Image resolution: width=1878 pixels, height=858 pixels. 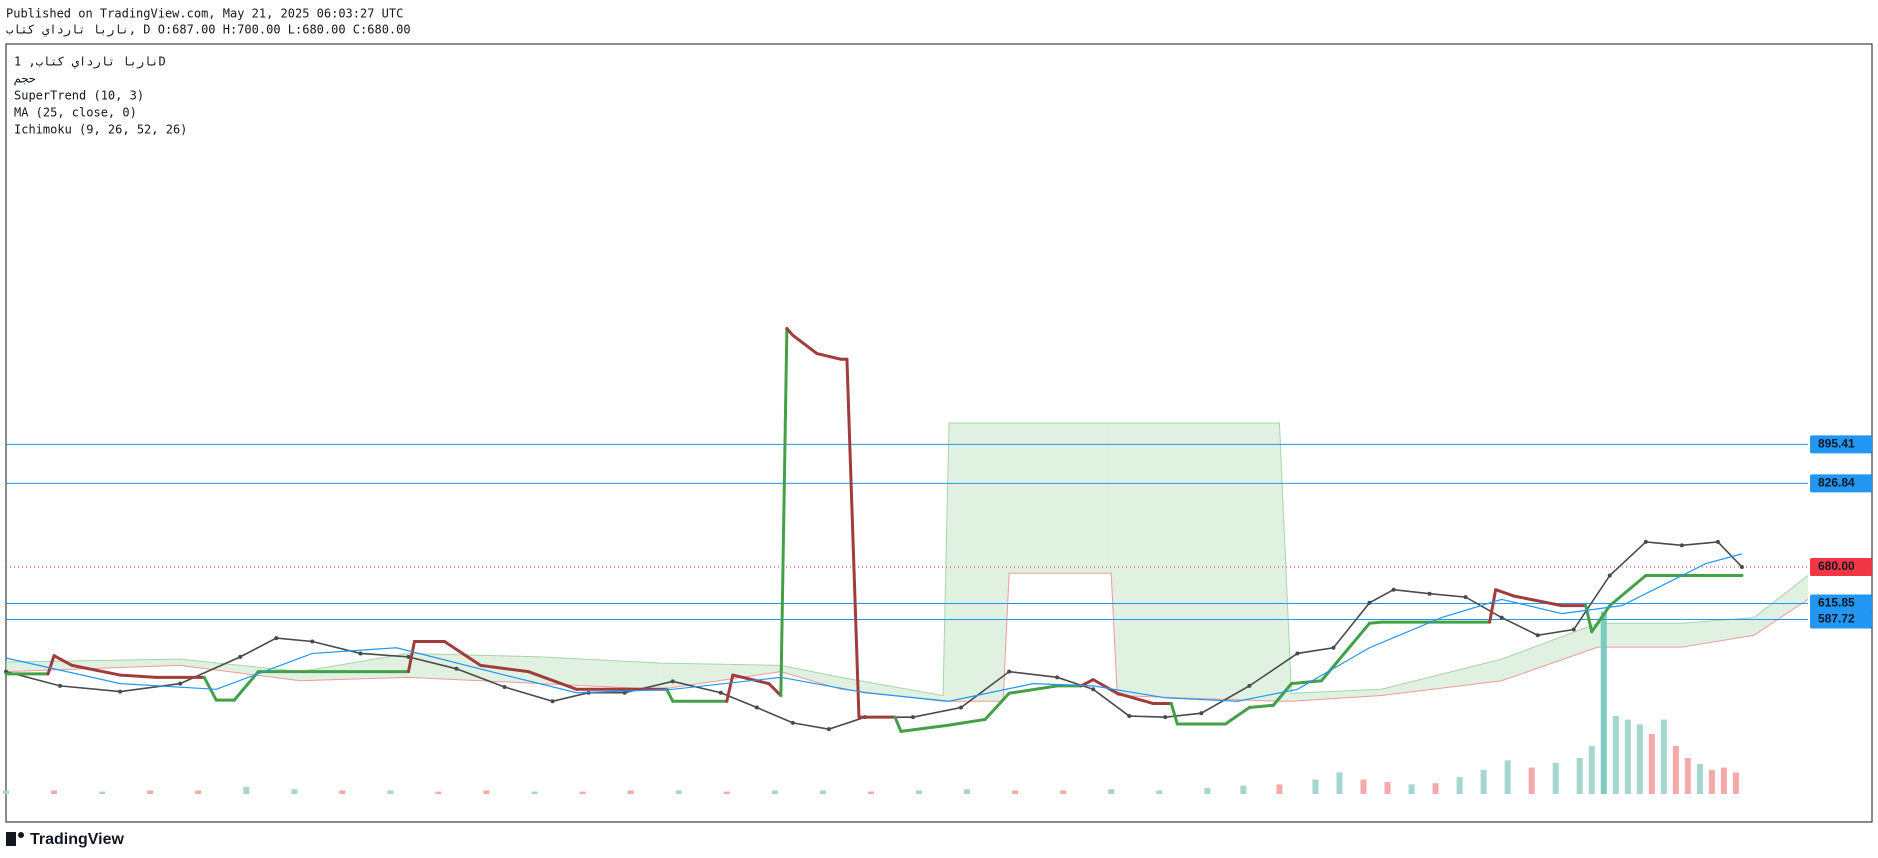 What do you see at coordinates (907, 637) in the screenshot?
I see `span-b-line` at bounding box center [907, 637].